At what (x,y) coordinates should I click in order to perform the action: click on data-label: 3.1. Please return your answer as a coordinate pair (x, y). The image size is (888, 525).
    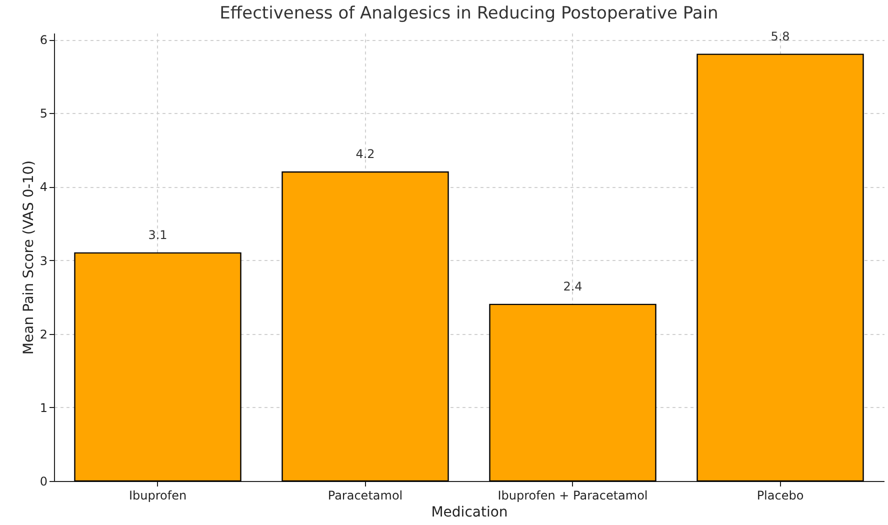
    Looking at the image, I should click on (158, 235).